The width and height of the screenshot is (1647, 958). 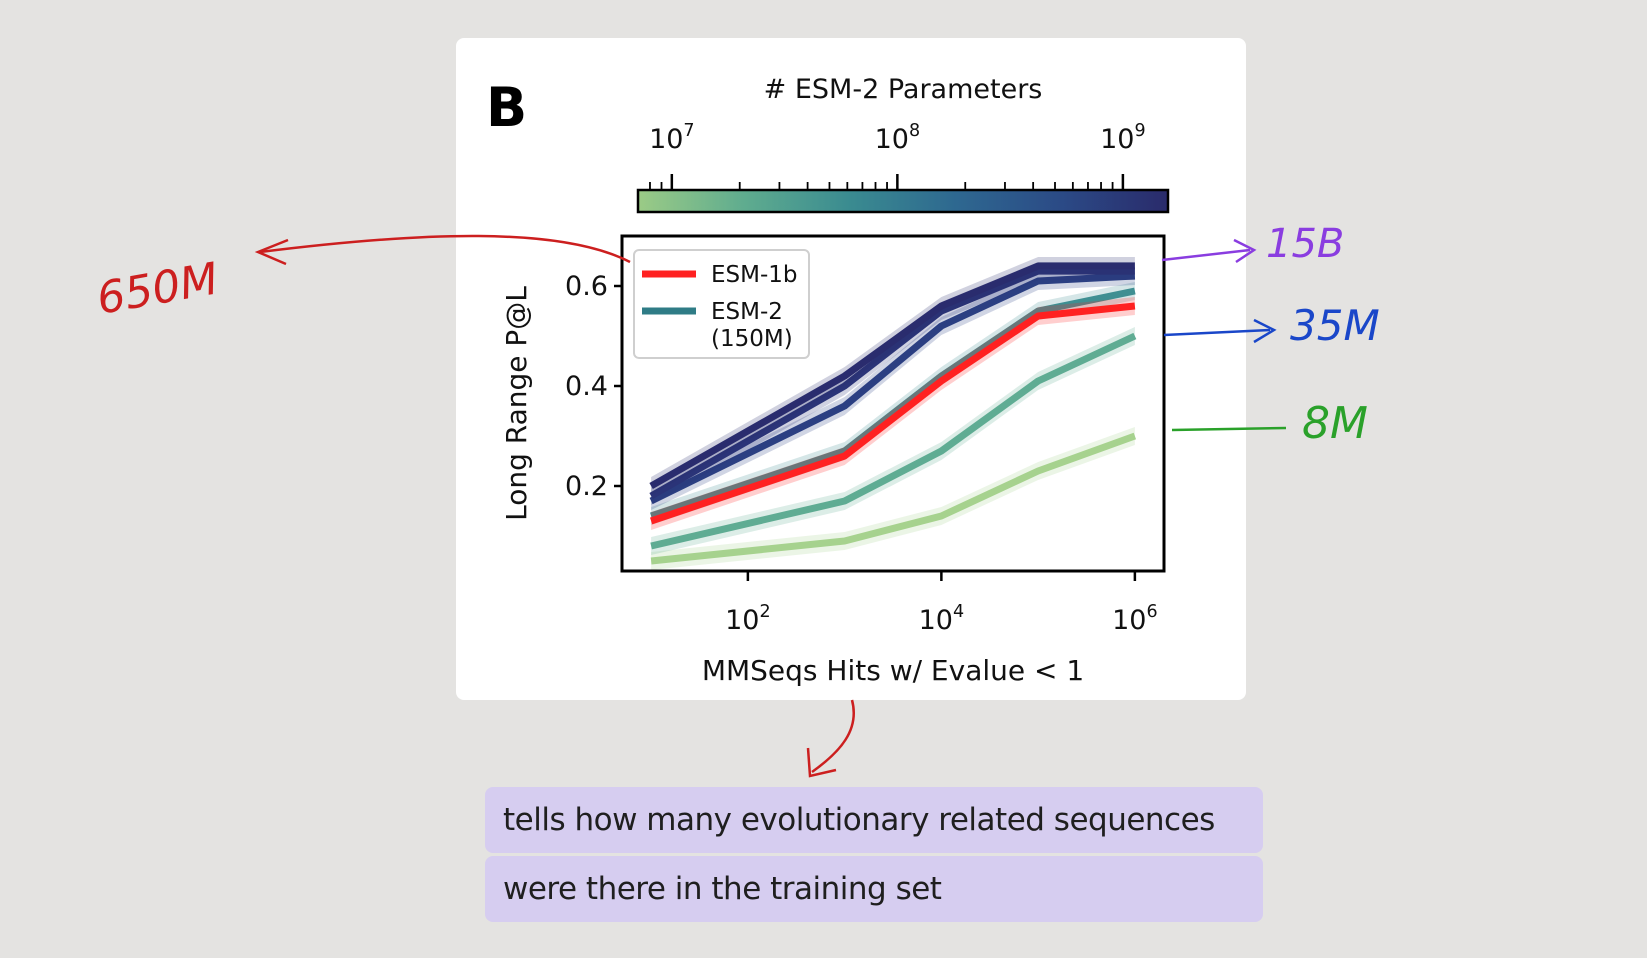 I want to click on colorbar-title: # ESM-2 Parameters, so click(x=903, y=89).